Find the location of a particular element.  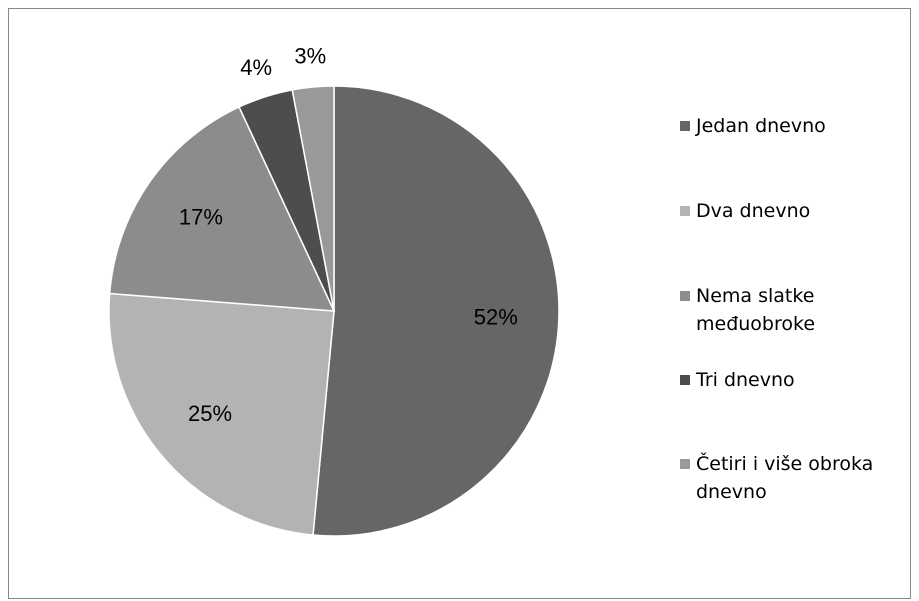

legend-item: Dva dnevno is located at coordinates (787, 211).